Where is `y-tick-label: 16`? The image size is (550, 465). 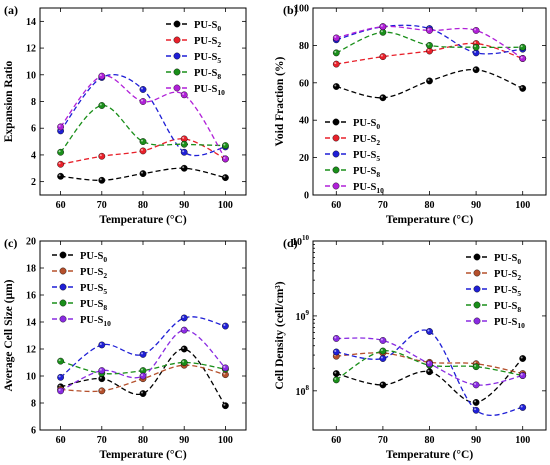
y-tick-label: 16 is located at coordinates (31, 296).